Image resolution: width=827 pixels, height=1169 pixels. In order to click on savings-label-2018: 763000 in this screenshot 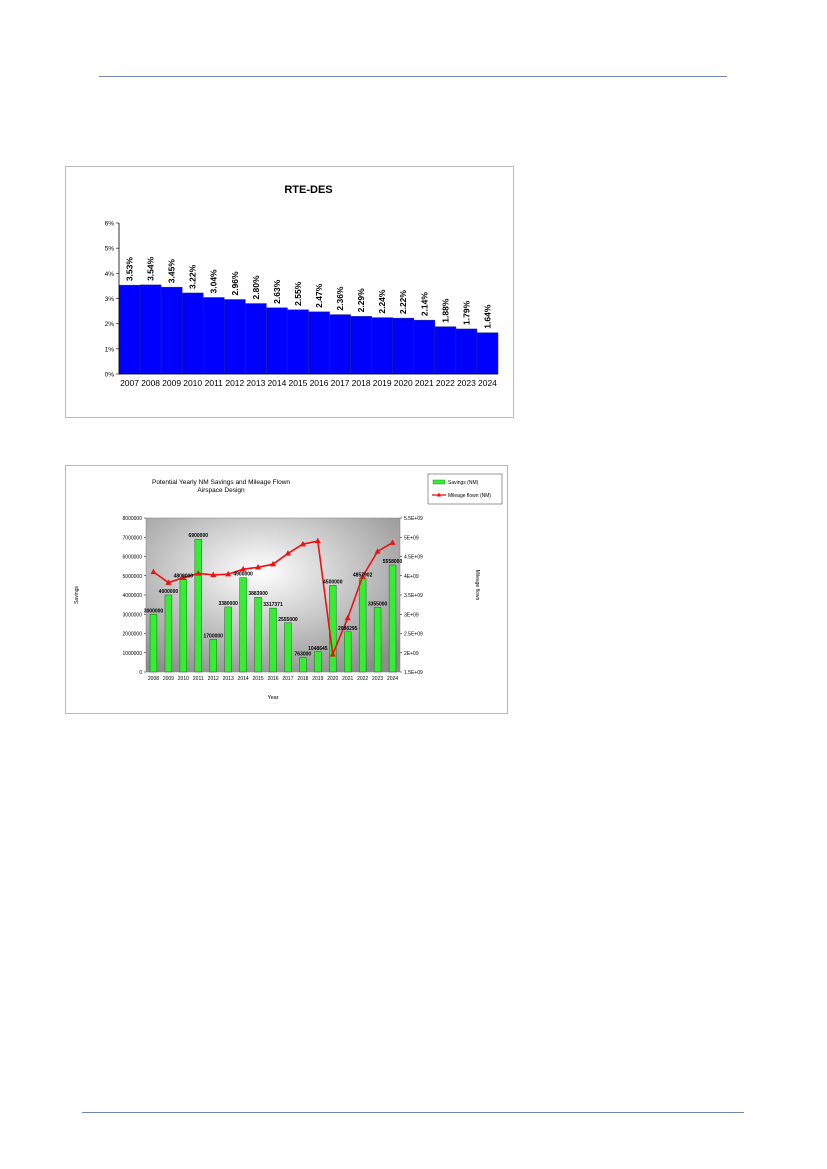, I will do `click(303, 654)`.